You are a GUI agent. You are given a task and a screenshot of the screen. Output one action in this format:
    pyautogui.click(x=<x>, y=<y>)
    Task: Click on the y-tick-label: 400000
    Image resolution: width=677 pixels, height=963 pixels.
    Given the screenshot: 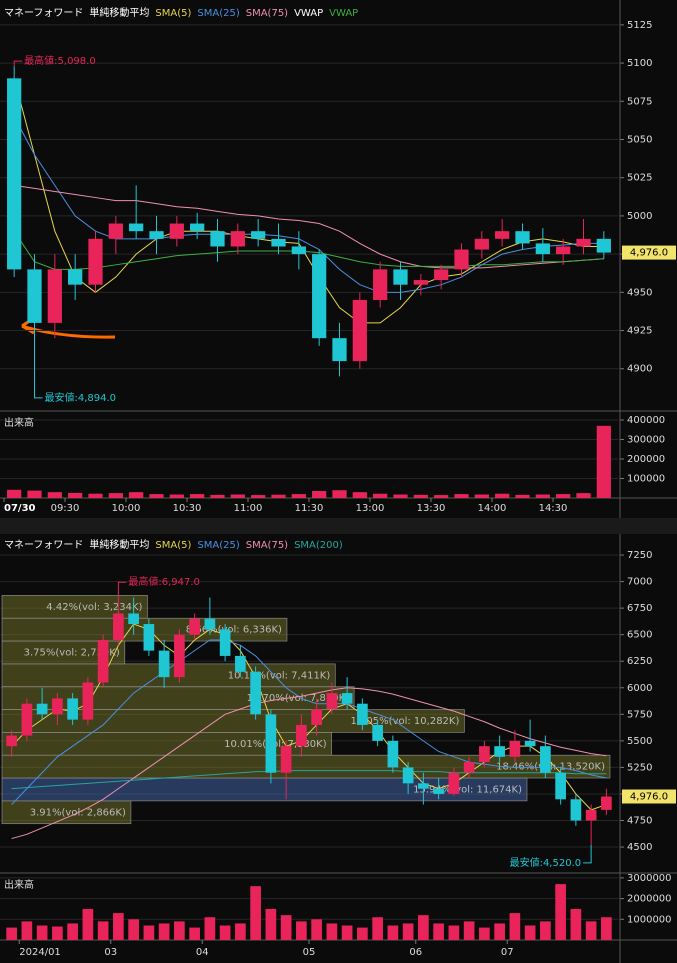 What is the action you would take?
    pyautogui.click(x=646, y=420)
    